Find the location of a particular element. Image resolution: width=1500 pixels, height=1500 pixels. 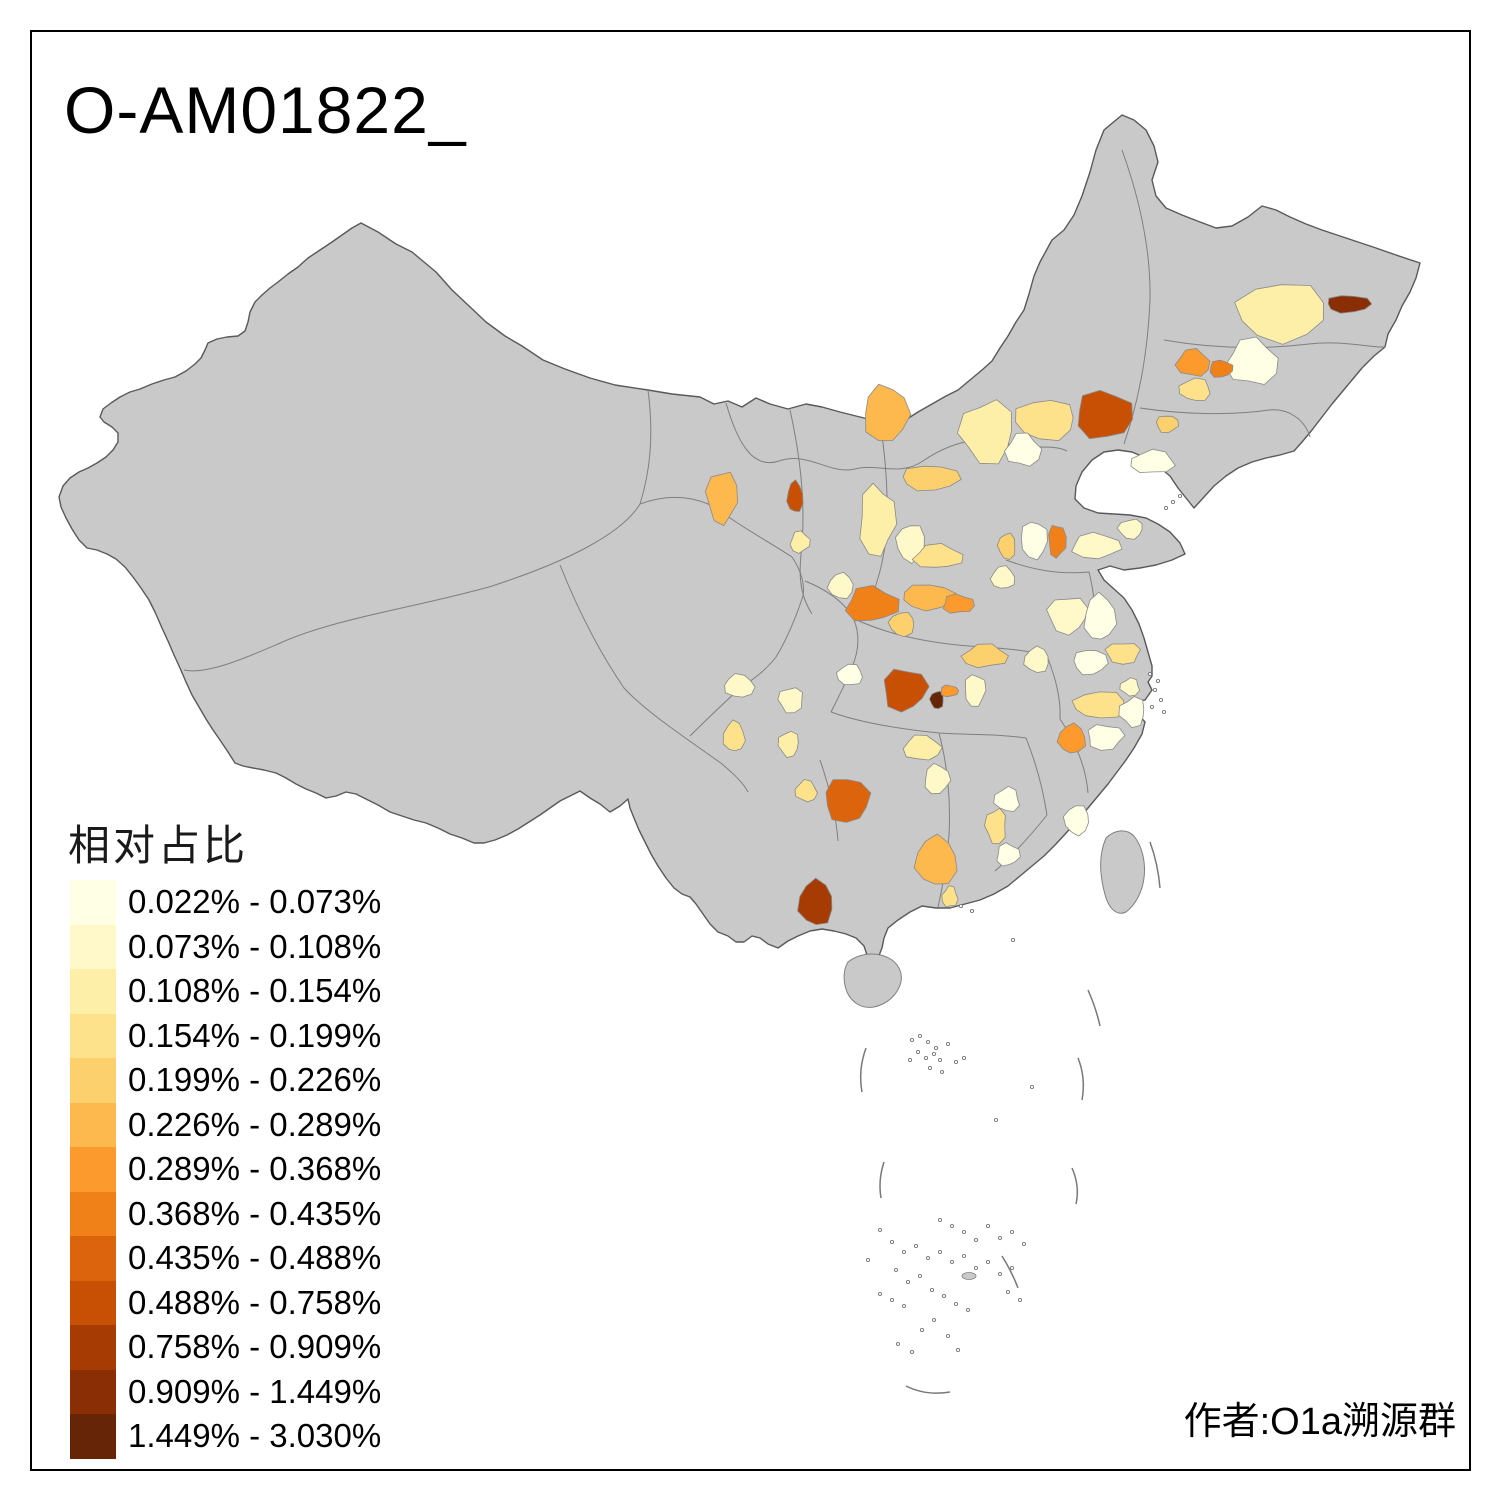

legend-item: 0.758% - 0.909% is located at coordinates (225, 1347).